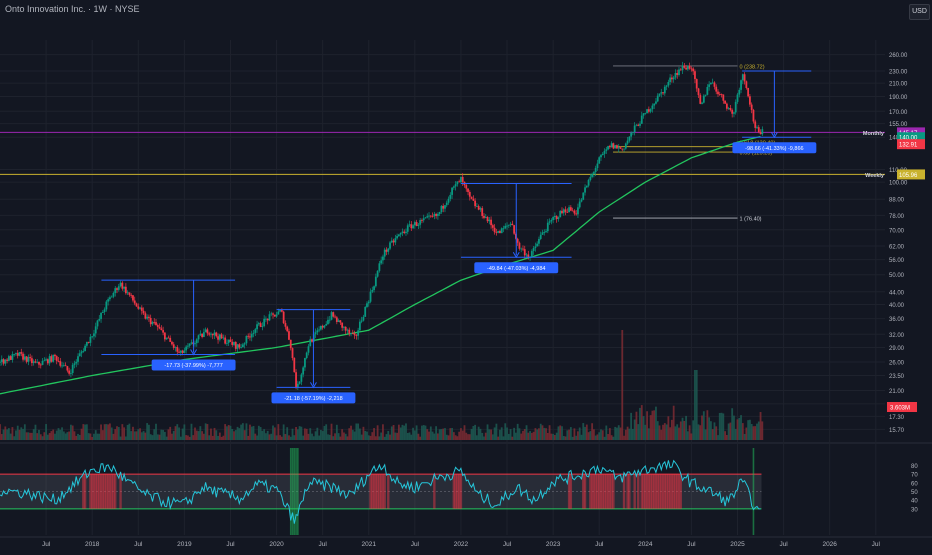  What do you see at coordinates (897, 201) in the screenshot?
I see `y-tick-label: 88.00` at bounding box center [897, 201].